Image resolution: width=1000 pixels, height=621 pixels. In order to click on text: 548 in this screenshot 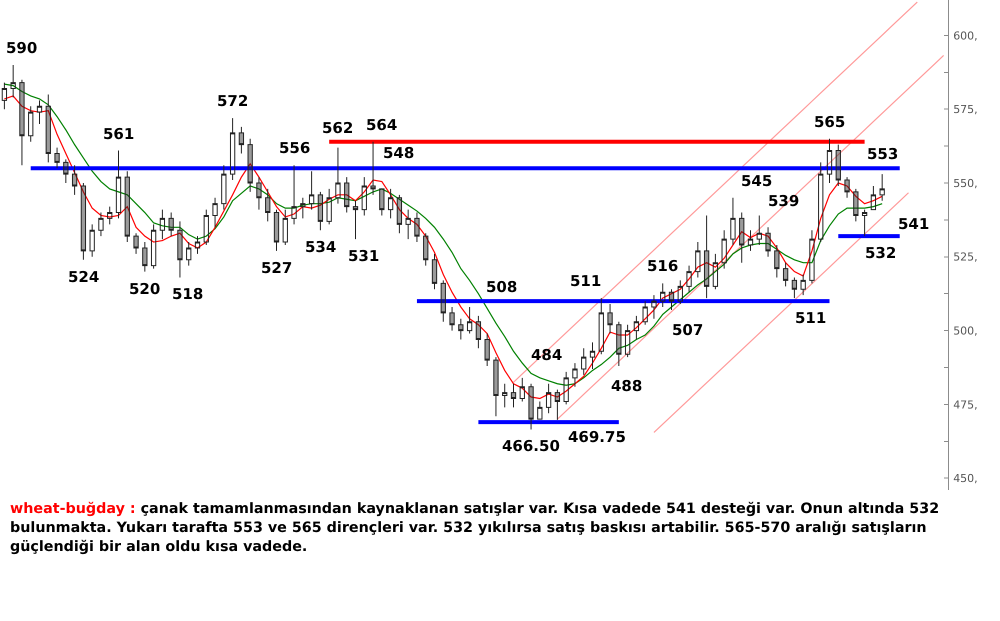, I will do `click(398, 153)`.